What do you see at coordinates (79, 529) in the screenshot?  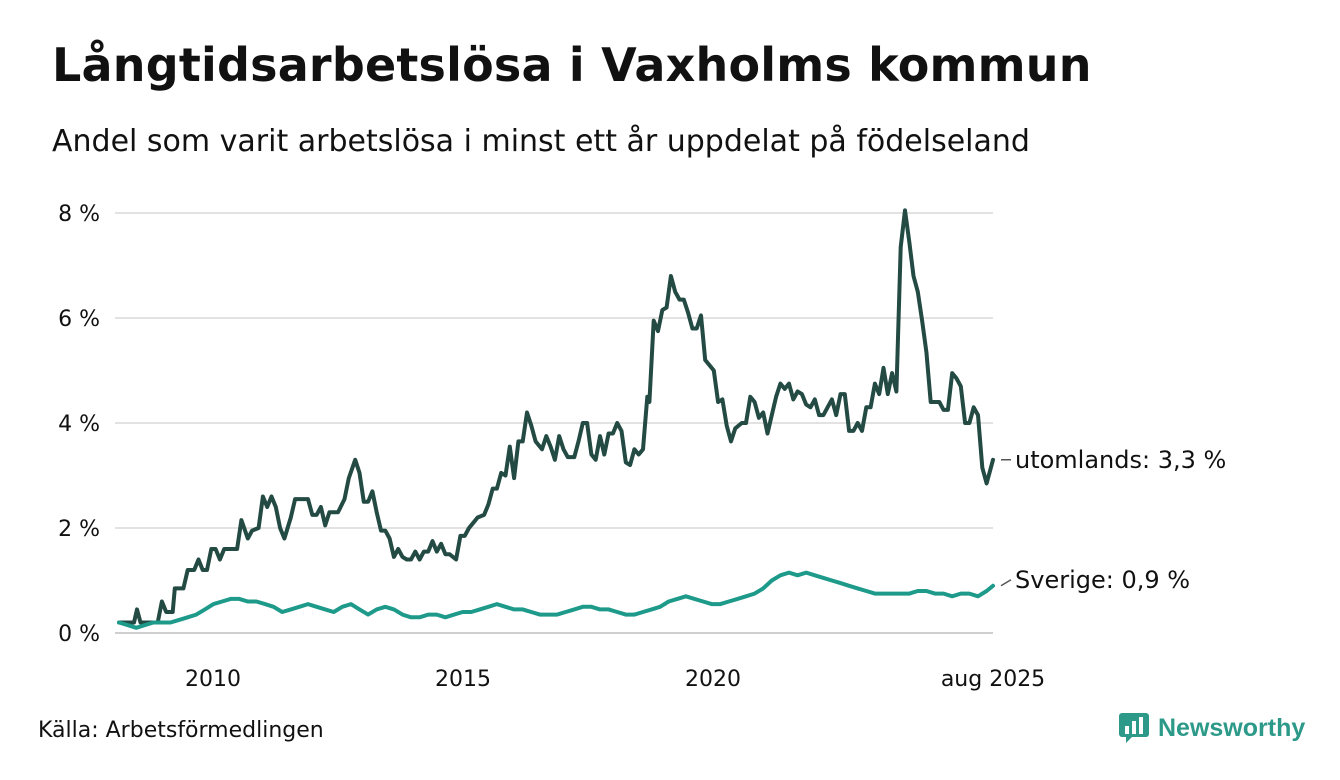 I see `y-tick-label: 2 %` at bounding box center [79, 529].